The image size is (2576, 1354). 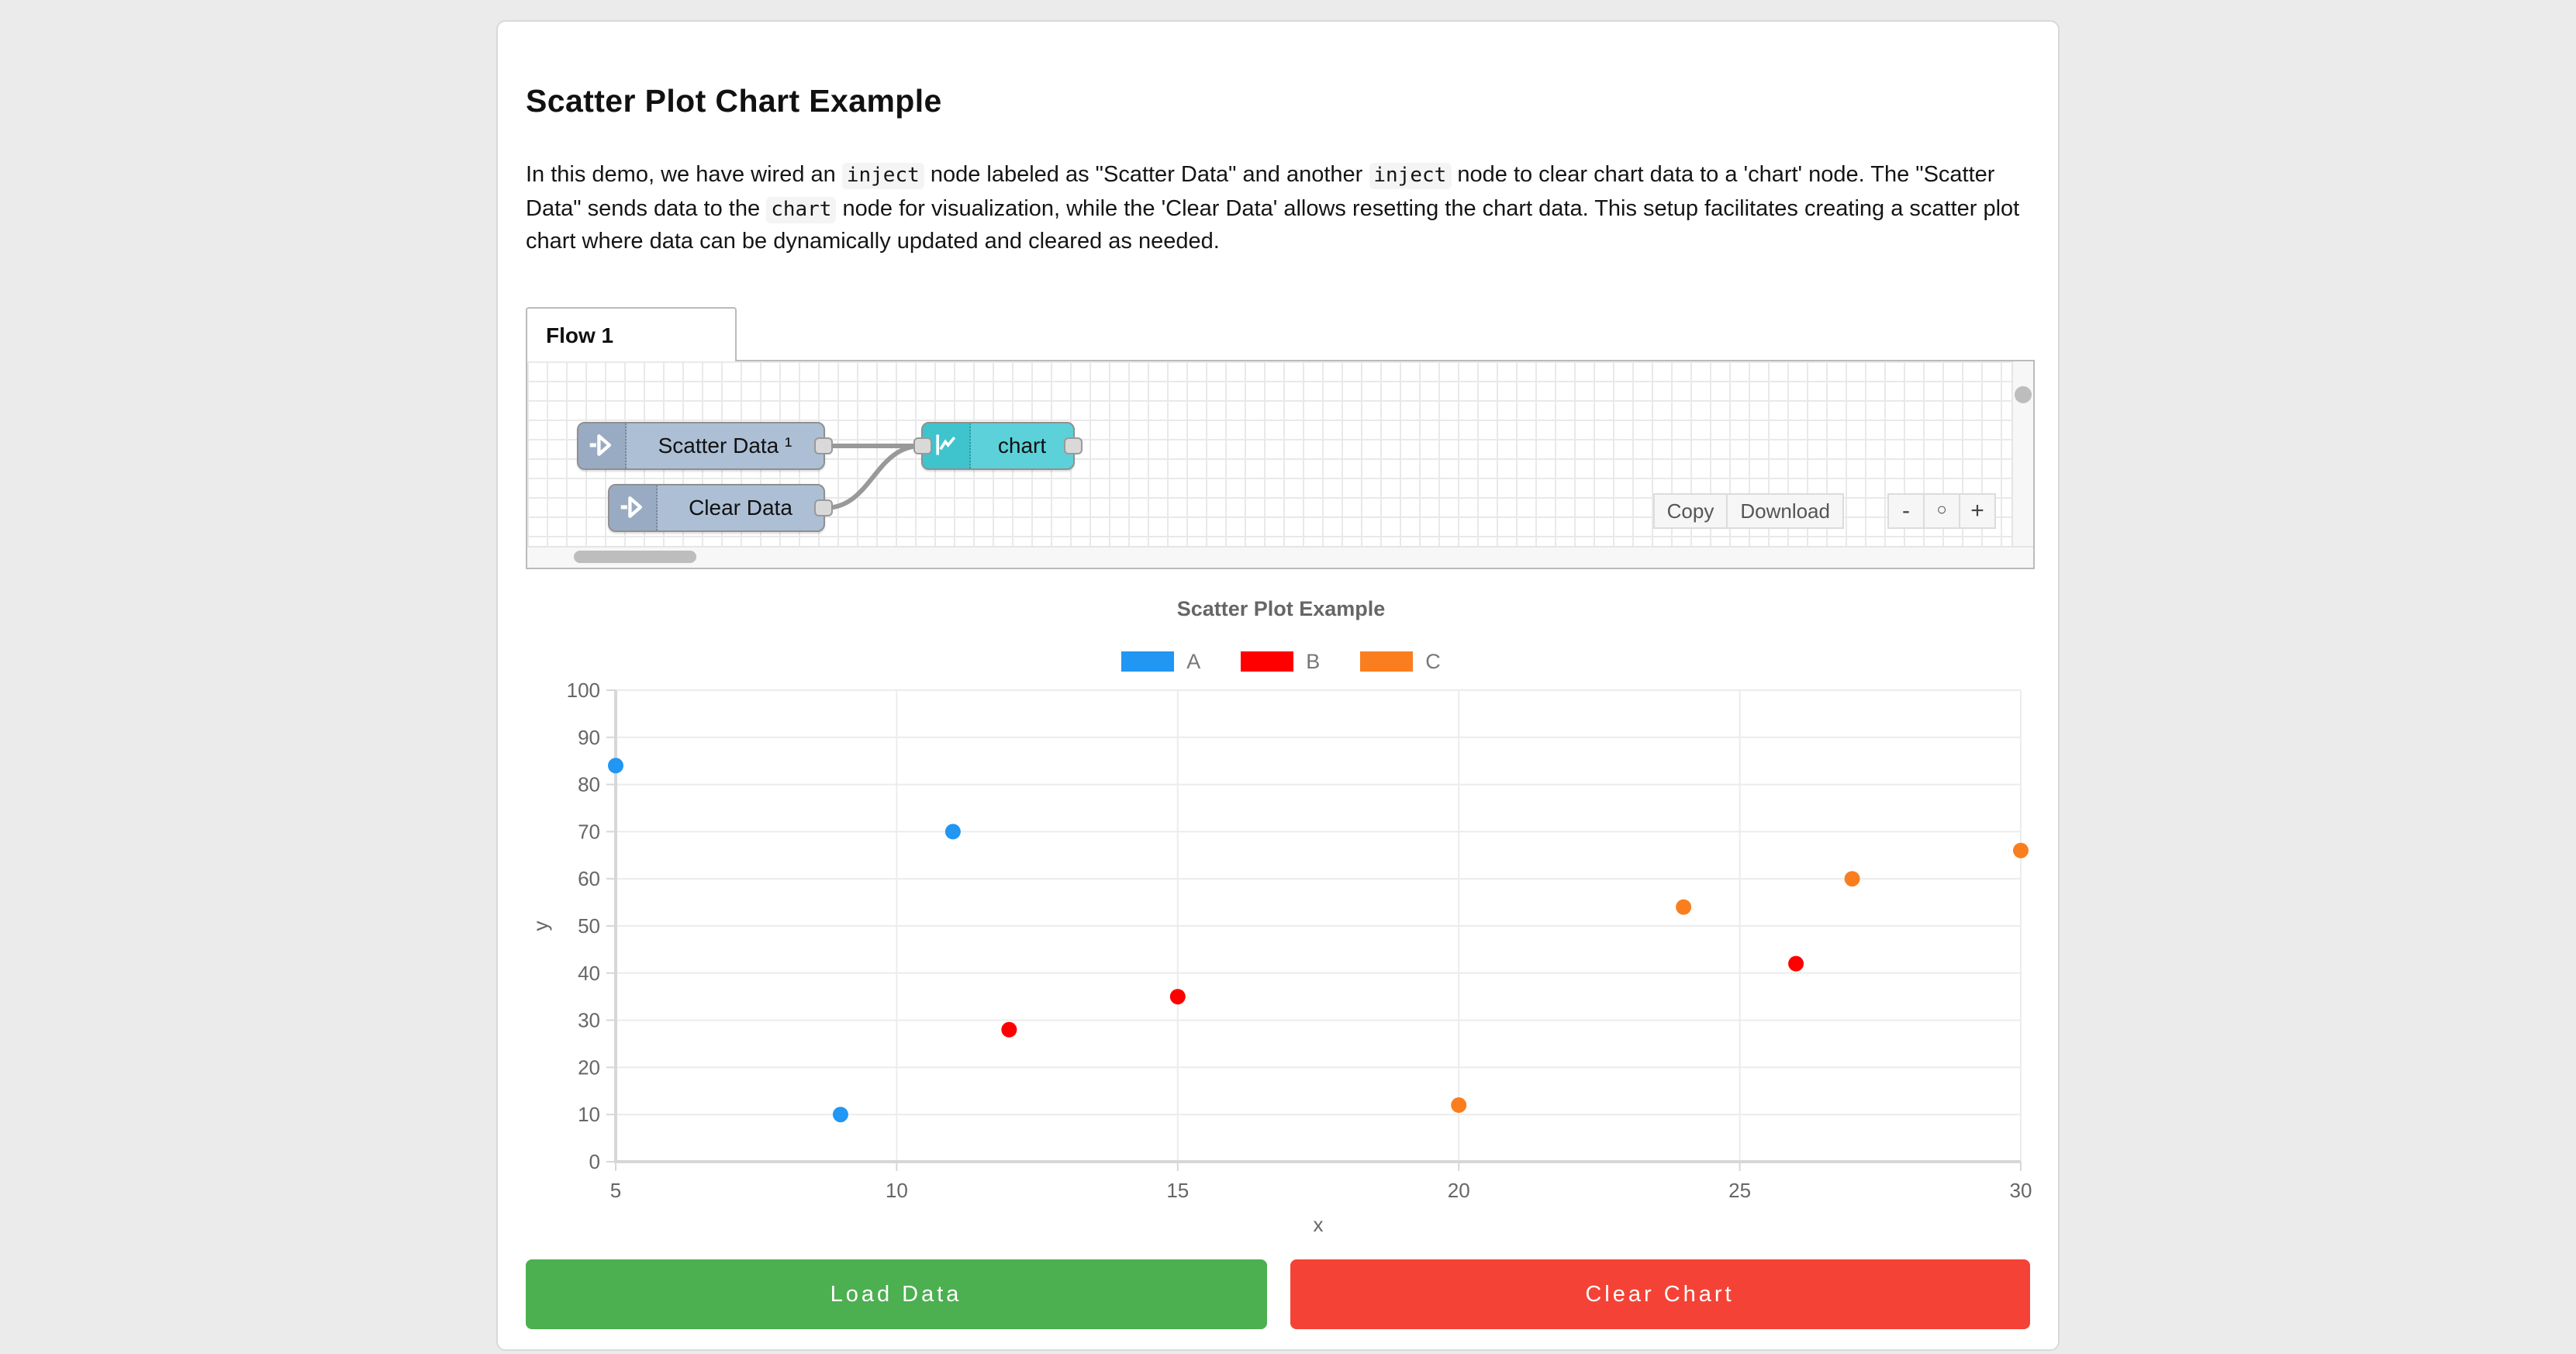 What do you see at coordinates (2024, 393) in the screenshot?
I see `vertical-scrollbar-thumb` at bounding box center [2024, 393].